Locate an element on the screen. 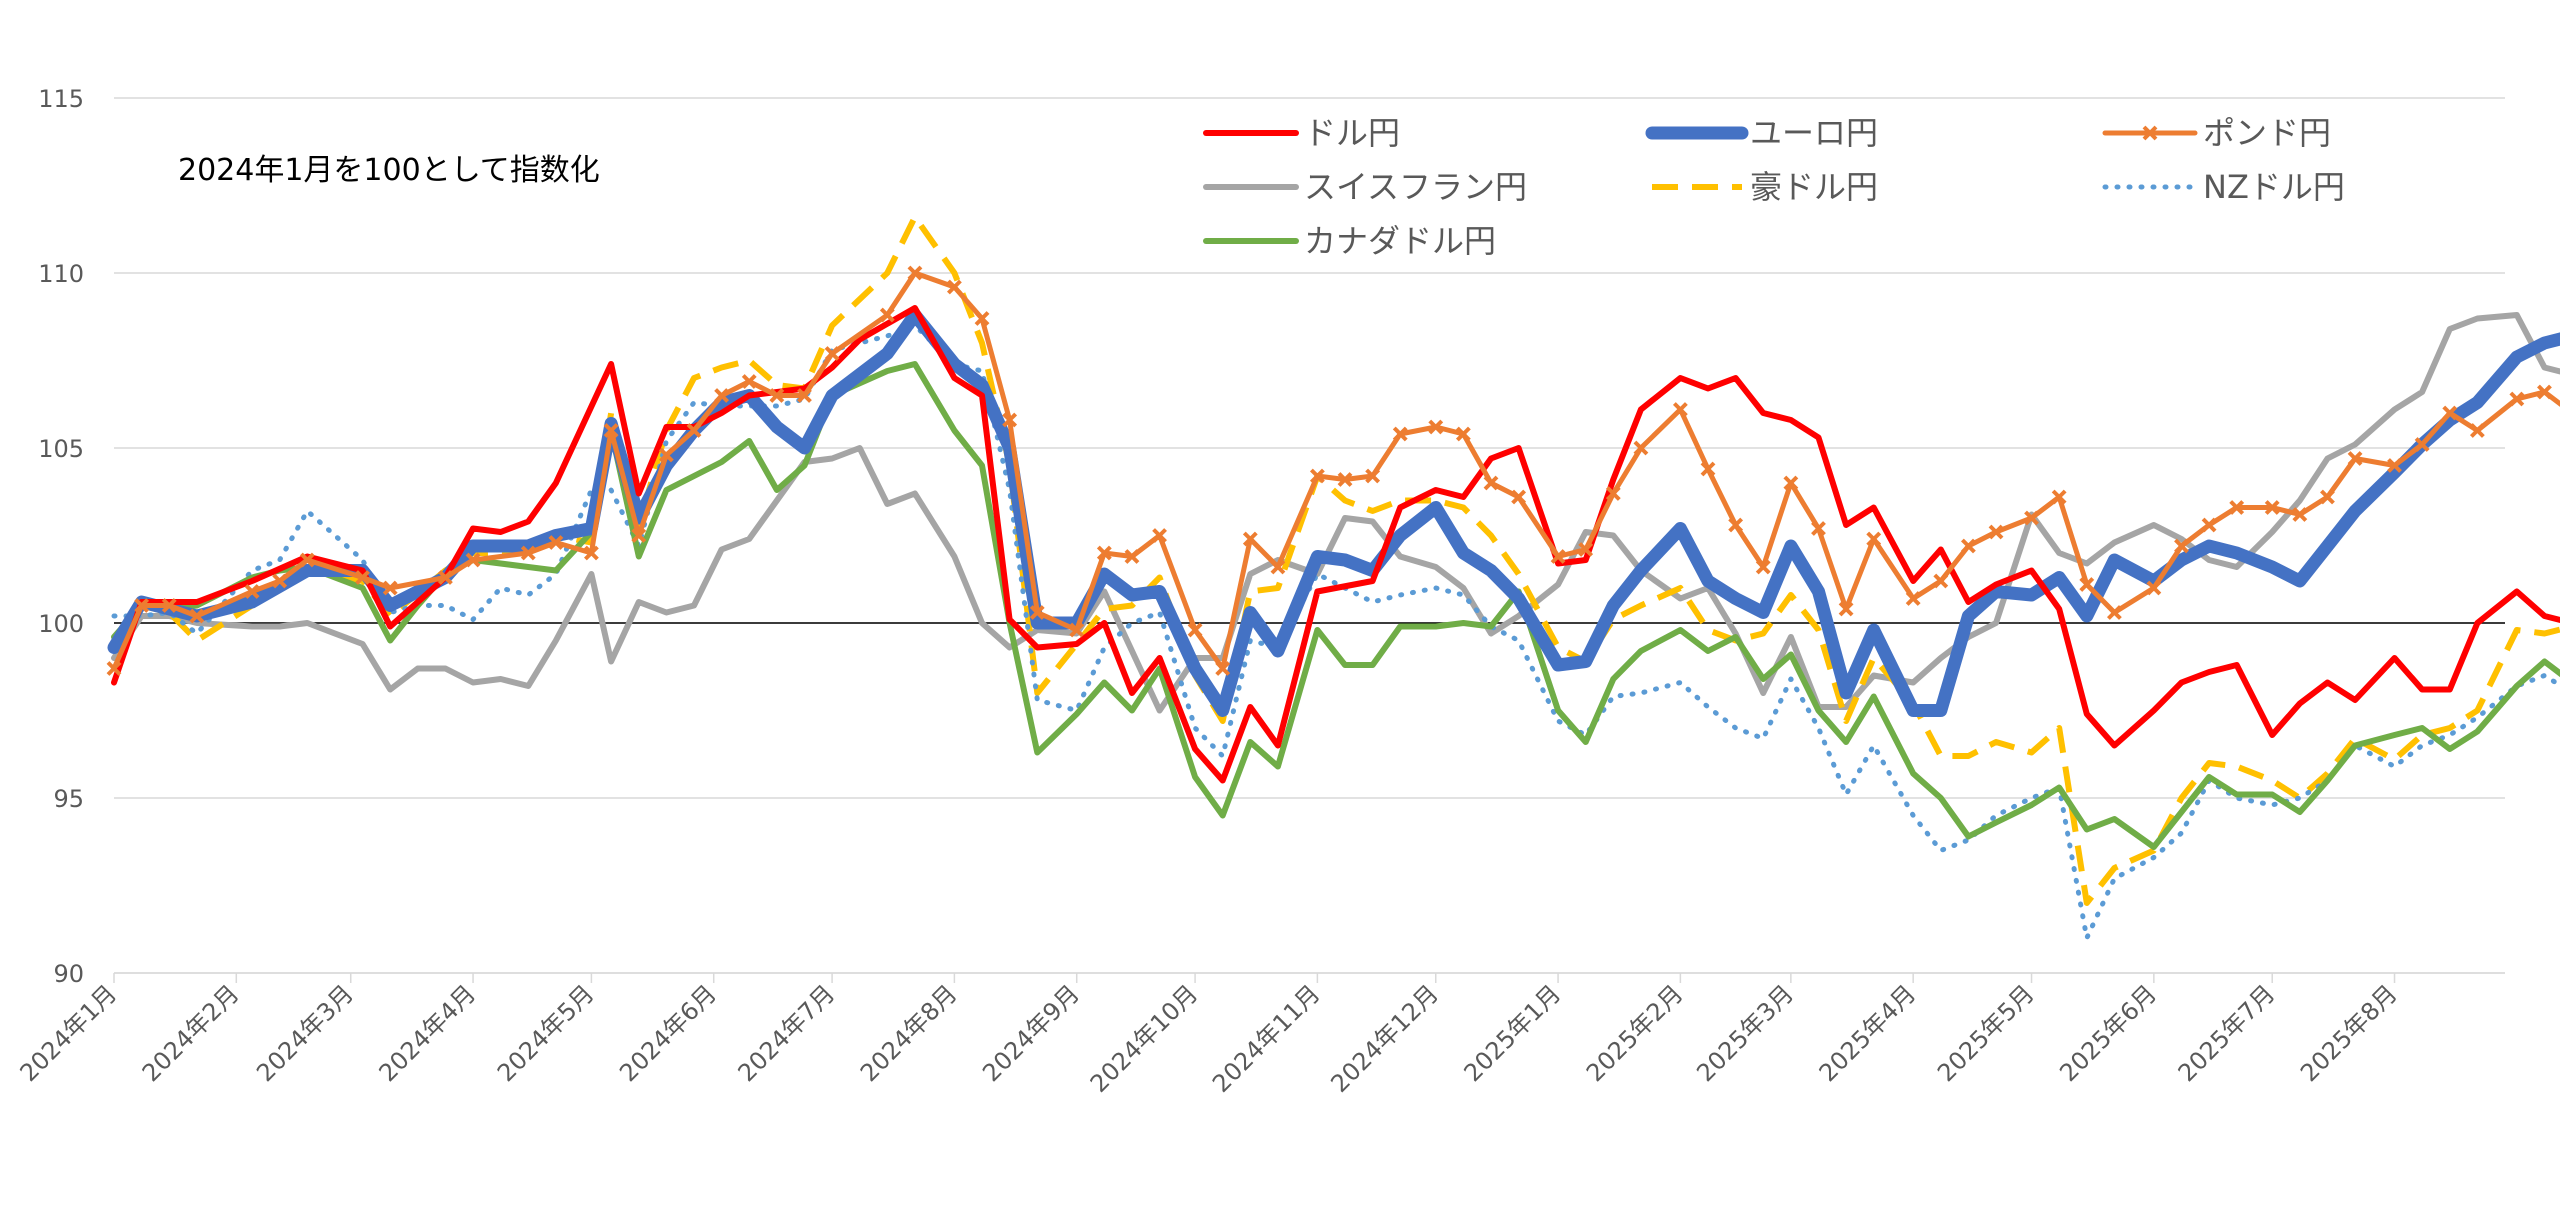 Image resolution: width=2560 pixels, height=1229 pixels. x-tick-label: 2024年6月 is located at coordinates (668, 1033).